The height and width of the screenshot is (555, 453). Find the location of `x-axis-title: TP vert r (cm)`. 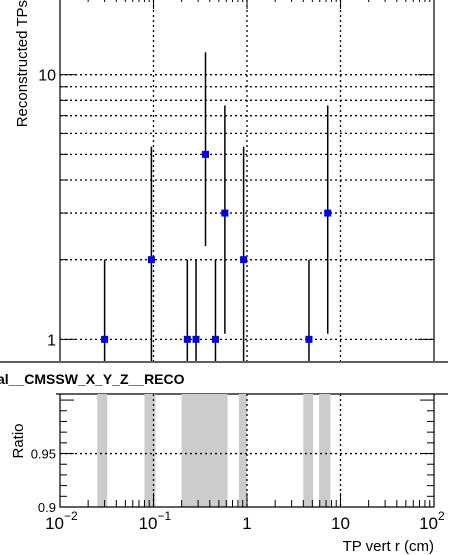

x-axis-title: TP vert r (cm) is located at coordinates (388, 546).